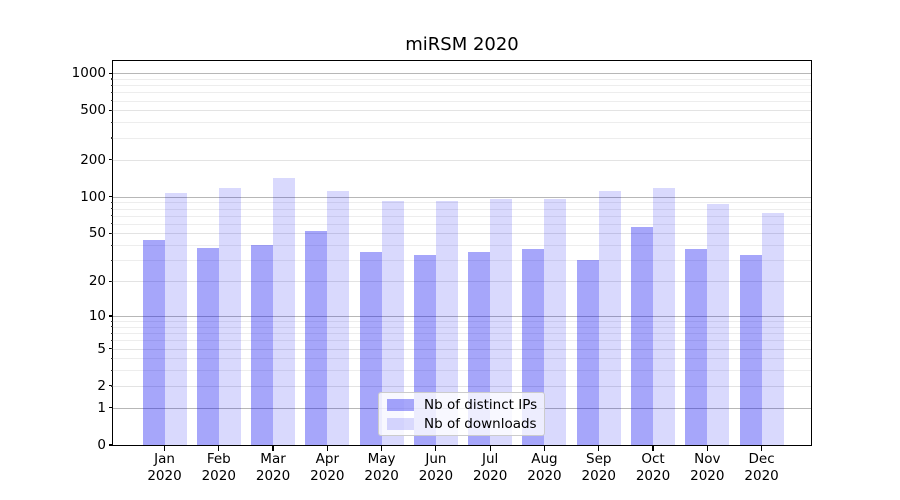  What do you see at coordinates (175, 319) in the screenshot?
I see `bar-downloads-jan` at bounding box center [175, 319].